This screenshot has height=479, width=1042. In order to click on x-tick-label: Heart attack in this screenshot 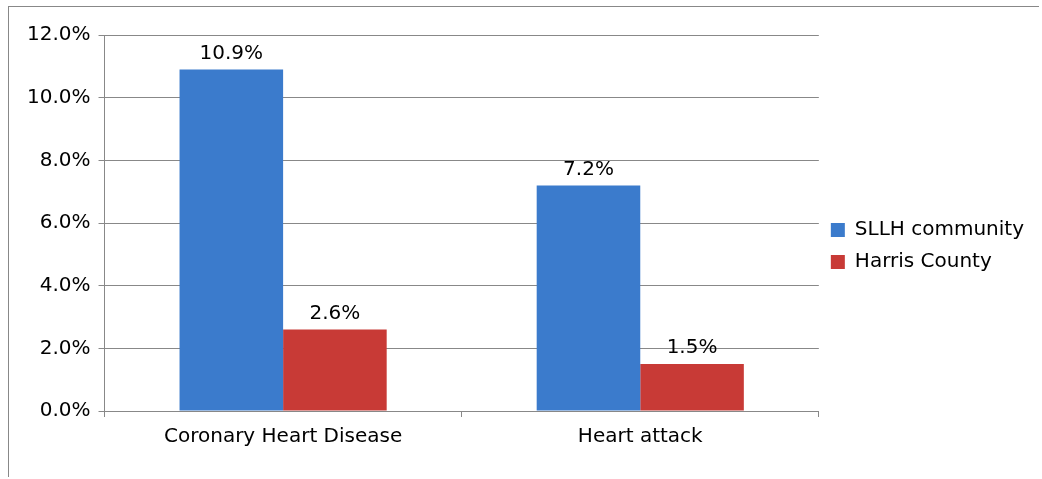, I will do `click(640, 435)`.